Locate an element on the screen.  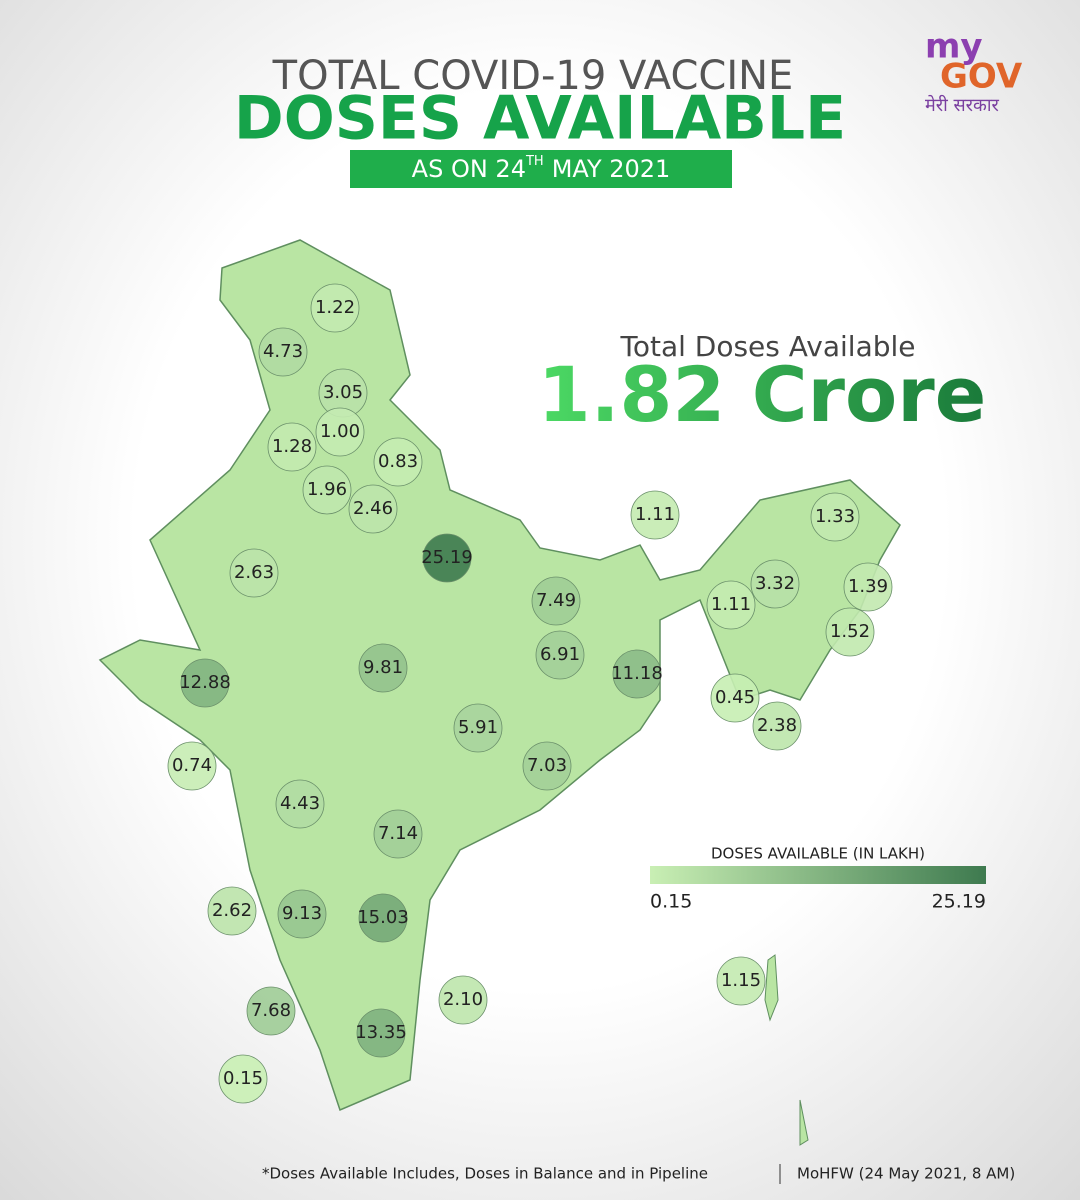
region-label: 1.00 is located at coordinates (340, 431).